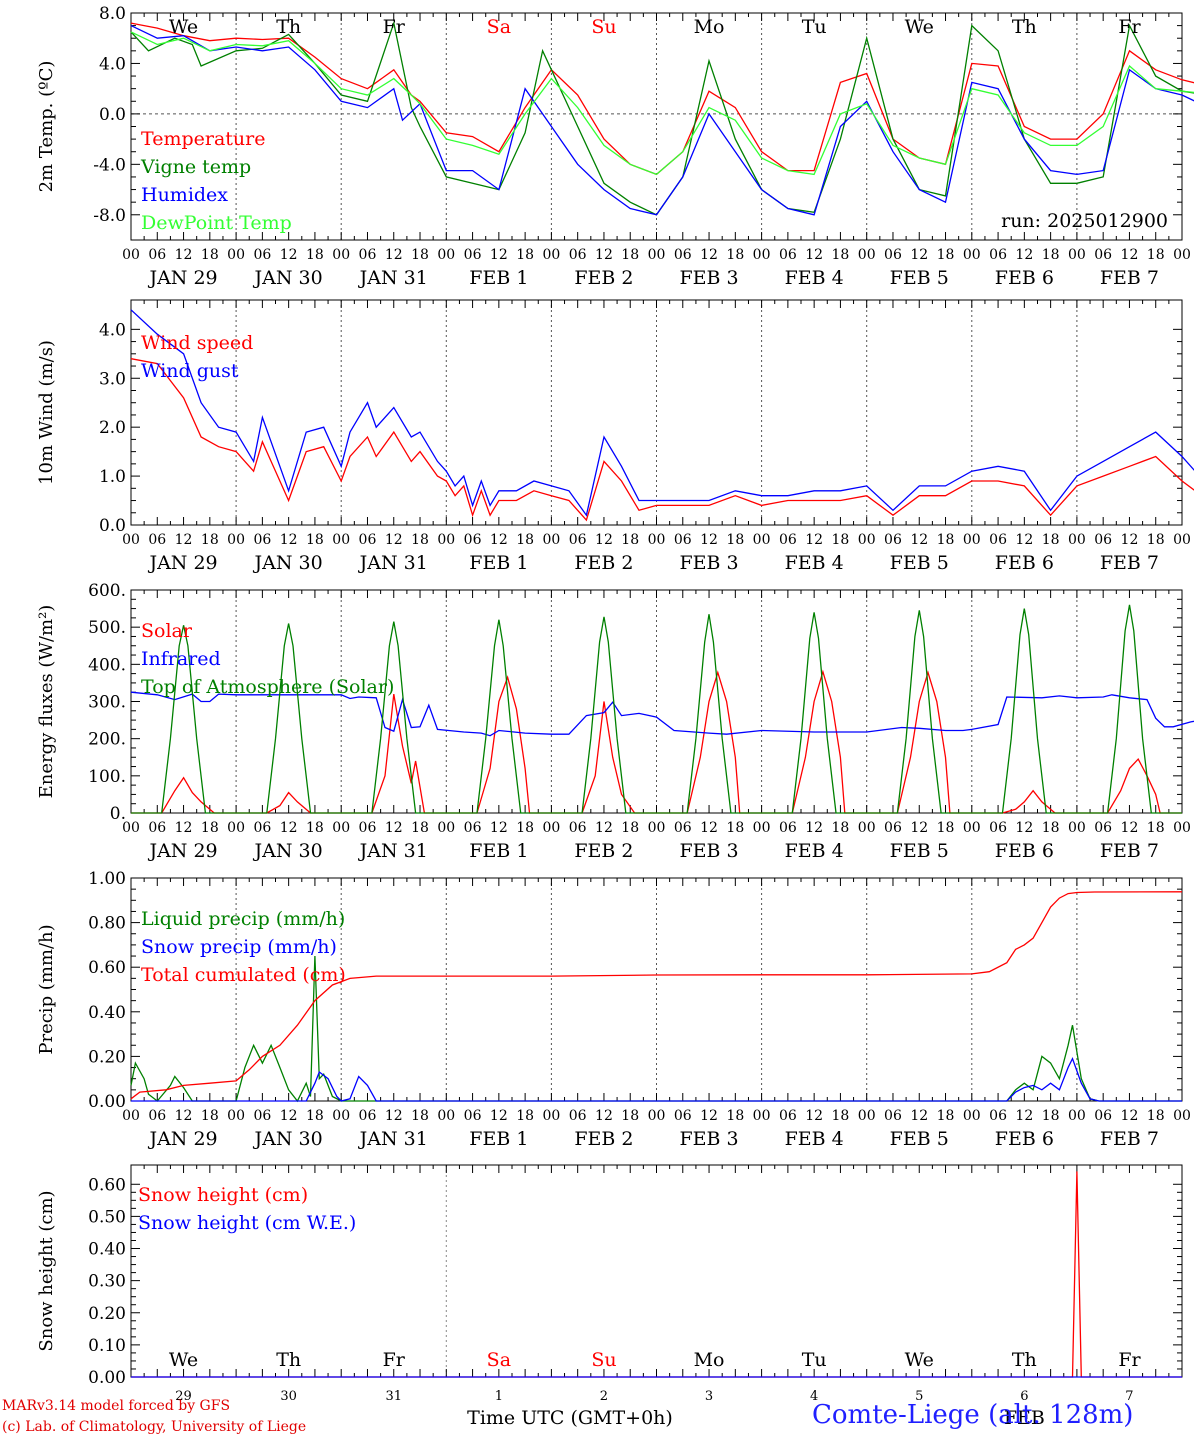 Image resolution: width=1194 pixels, height=1440 pixels. I want to click on station-name: Comte-Liege (alt. 128m), so click(973, 1415).